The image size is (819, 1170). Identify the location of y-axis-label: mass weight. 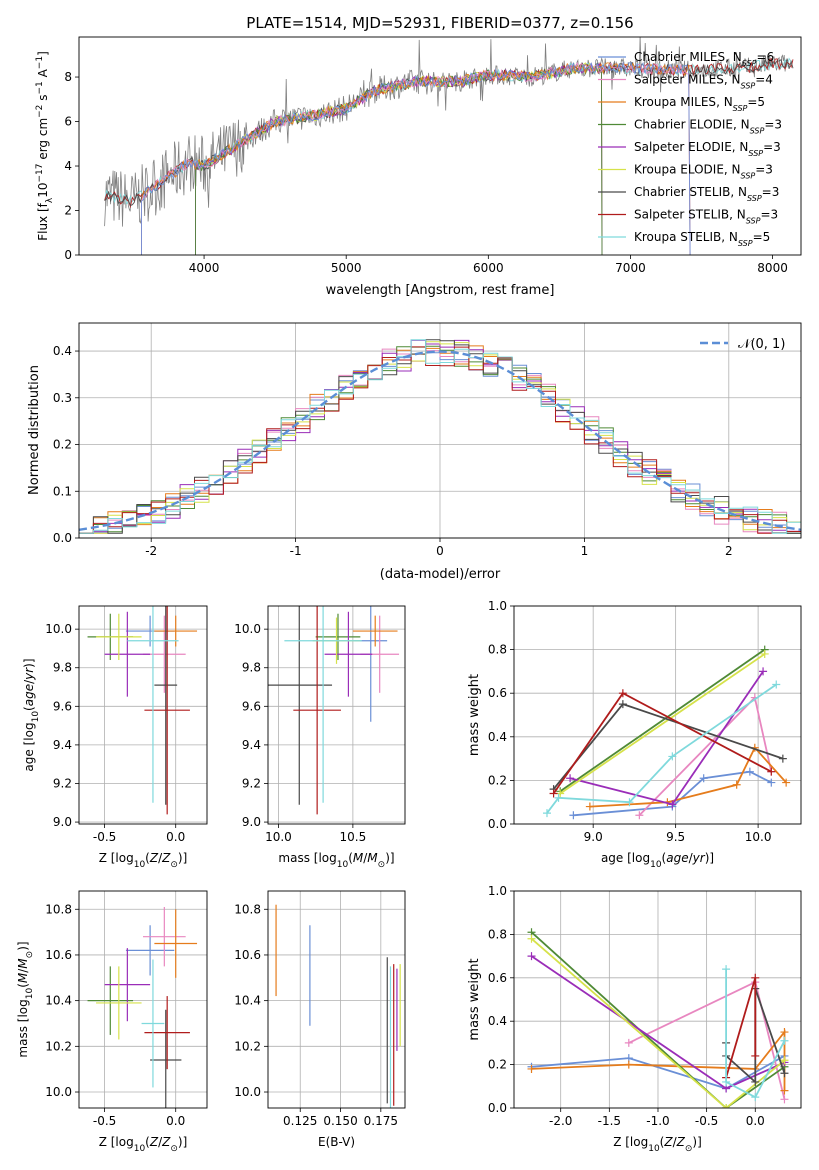
(474, 715).